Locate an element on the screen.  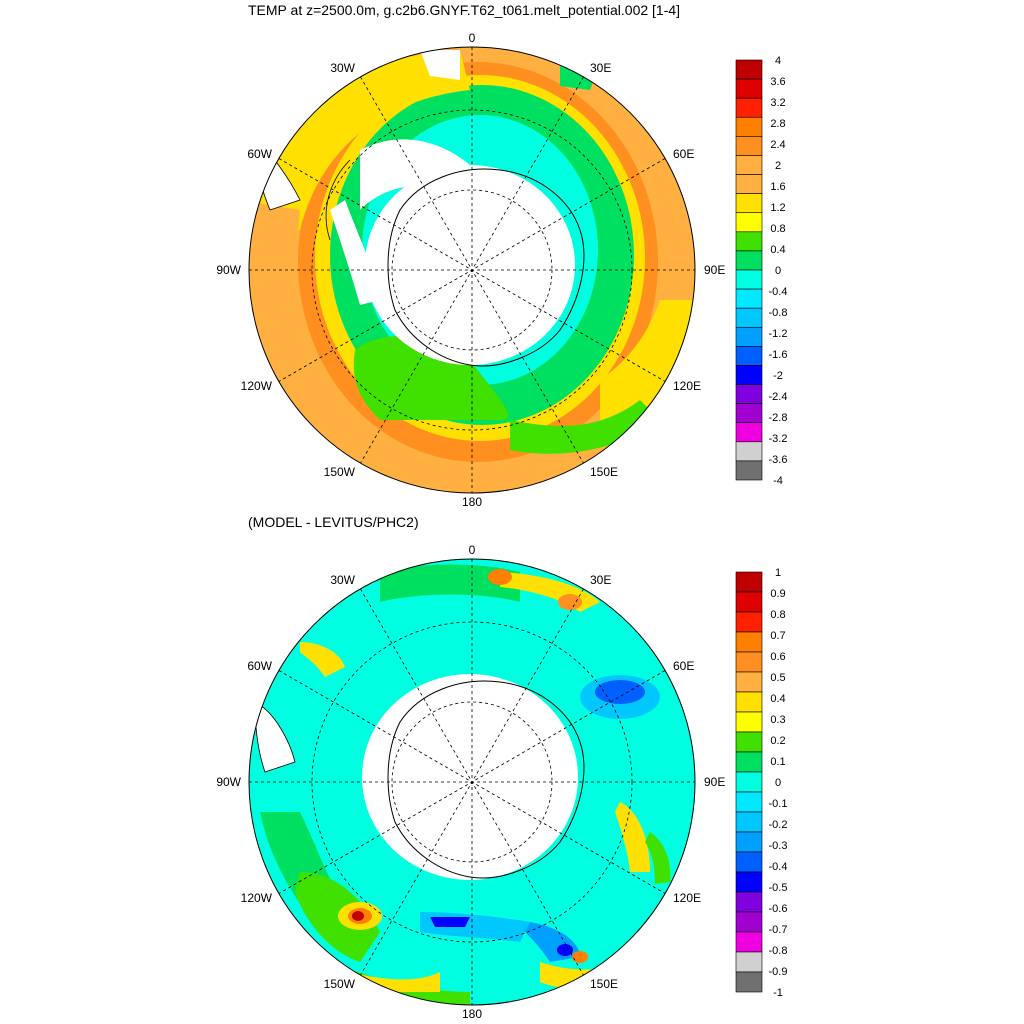
top-colorbar-label: 1.6 is located at coordinates (777, 187).